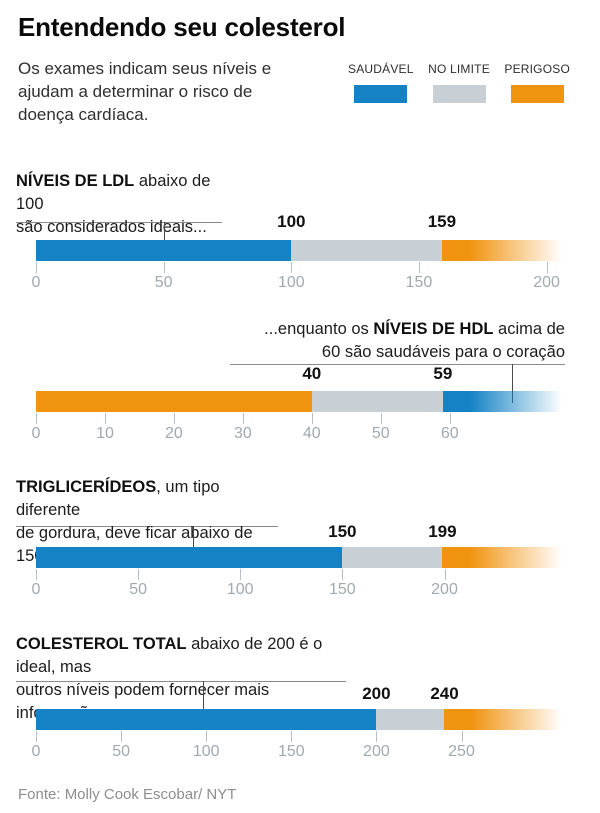 The width and height of the screenshot is (600, 813). I want to click on axis-tick-label: 60, so click(449, 433).